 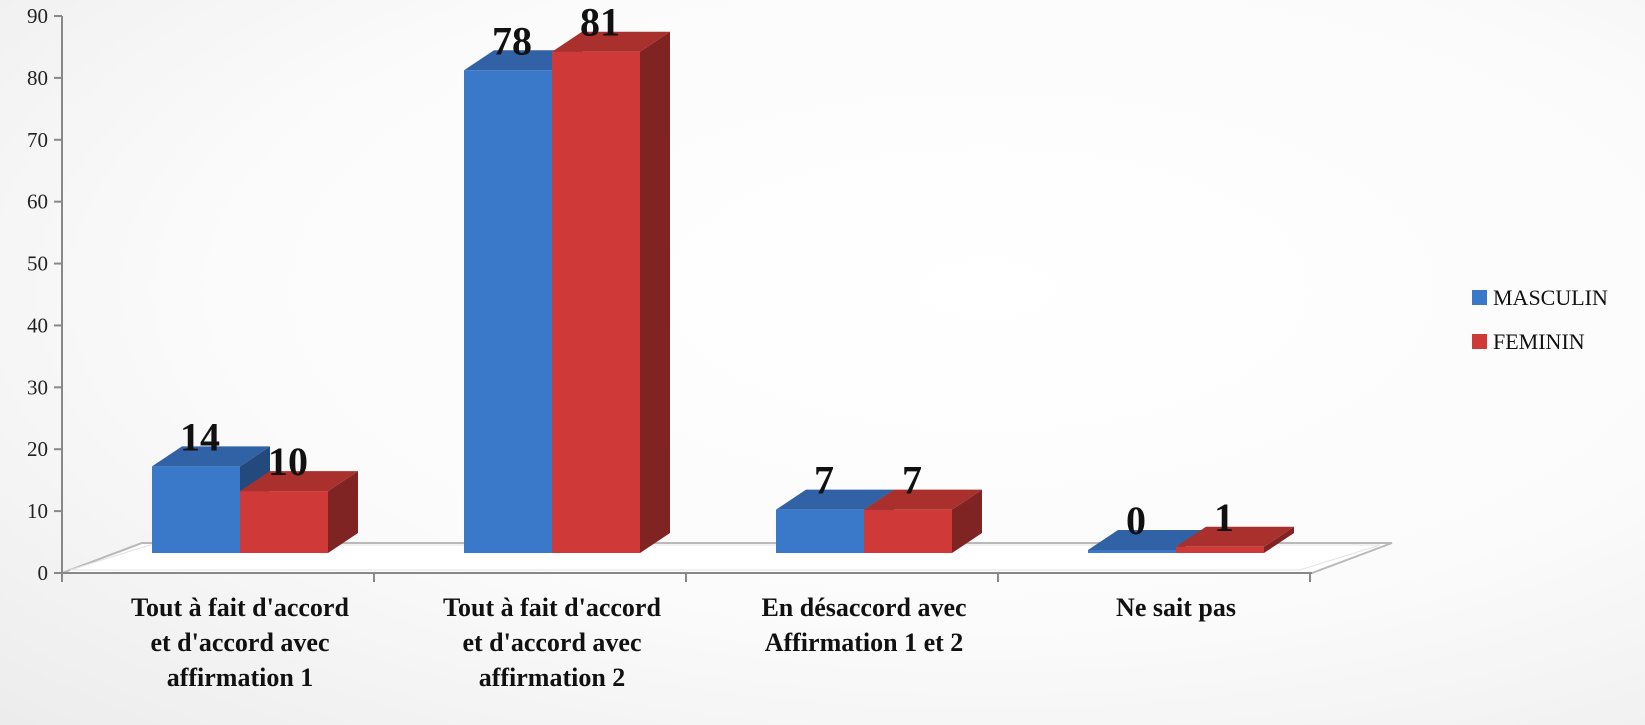 I want to click on y-tick-label: 60, so click(x=37, y=202).